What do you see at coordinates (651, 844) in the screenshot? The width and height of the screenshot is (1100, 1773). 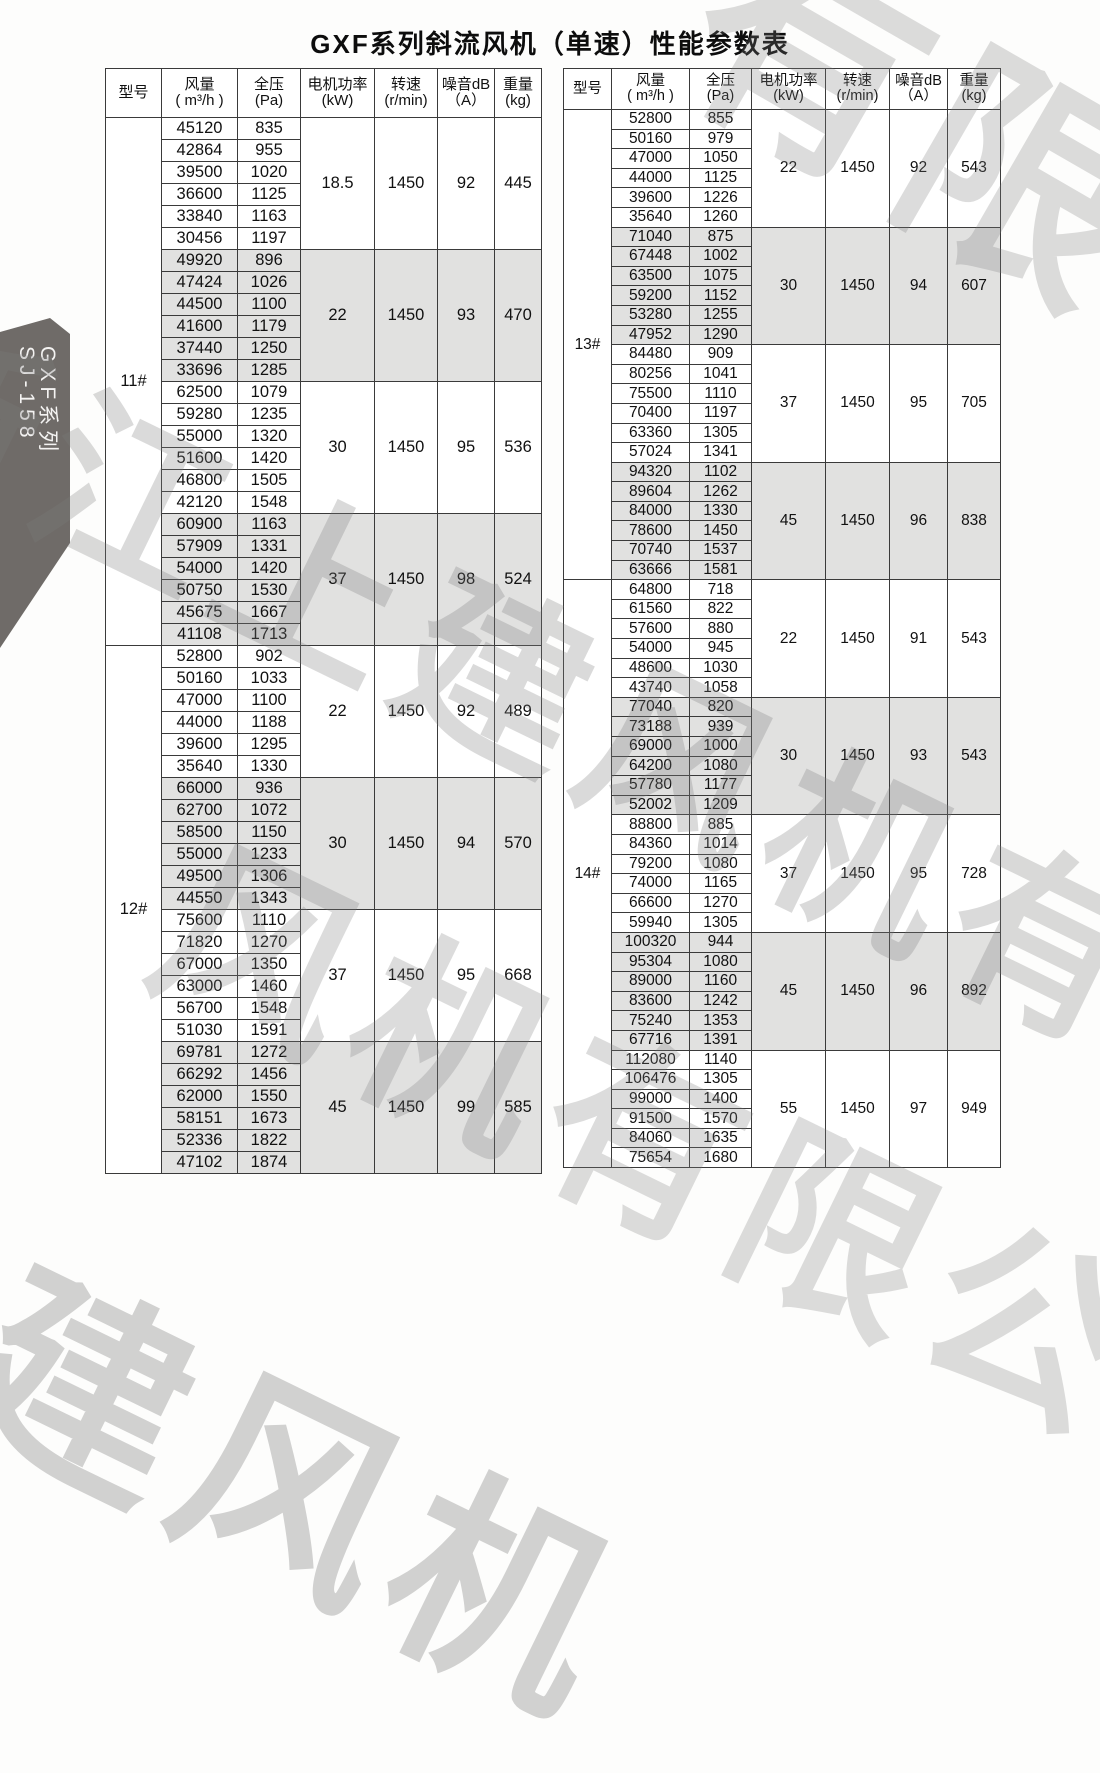 I see `airflow-cell: 84360` at bounding box center [651, 844].